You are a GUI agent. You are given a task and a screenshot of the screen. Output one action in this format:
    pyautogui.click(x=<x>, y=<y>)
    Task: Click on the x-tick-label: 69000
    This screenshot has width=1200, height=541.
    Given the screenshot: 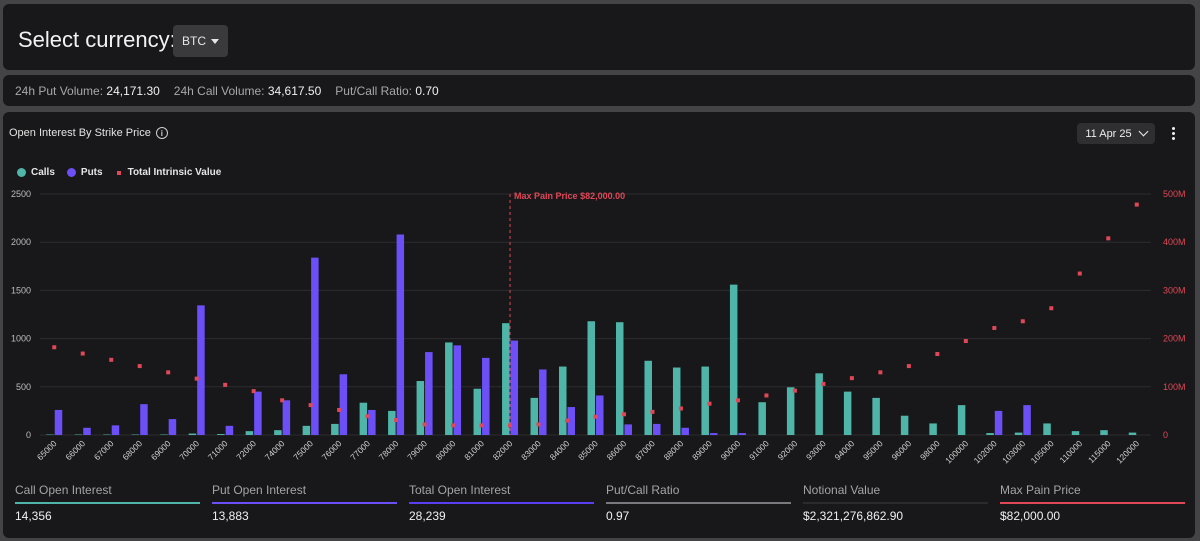 What is the action you would take?
    pyautogui.click(x=161, y=450)
    